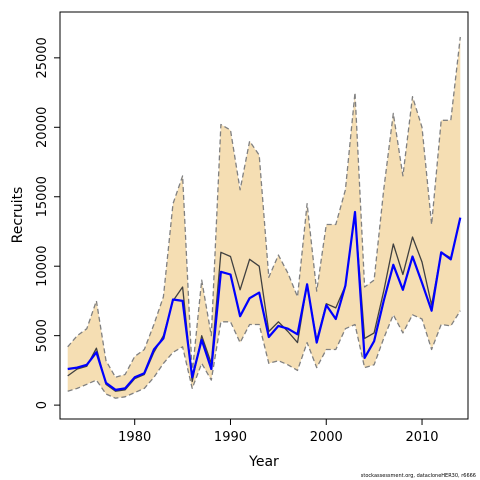  What do you see at coordinates (421, 437) in the screenshot?
I see `x-tick-label: 2010` at bounding box center [421, 437].